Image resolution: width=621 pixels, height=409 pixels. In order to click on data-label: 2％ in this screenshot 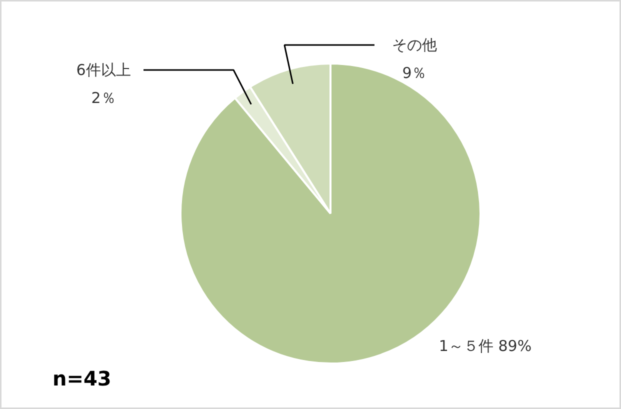, I will do `click(103, 98)`.